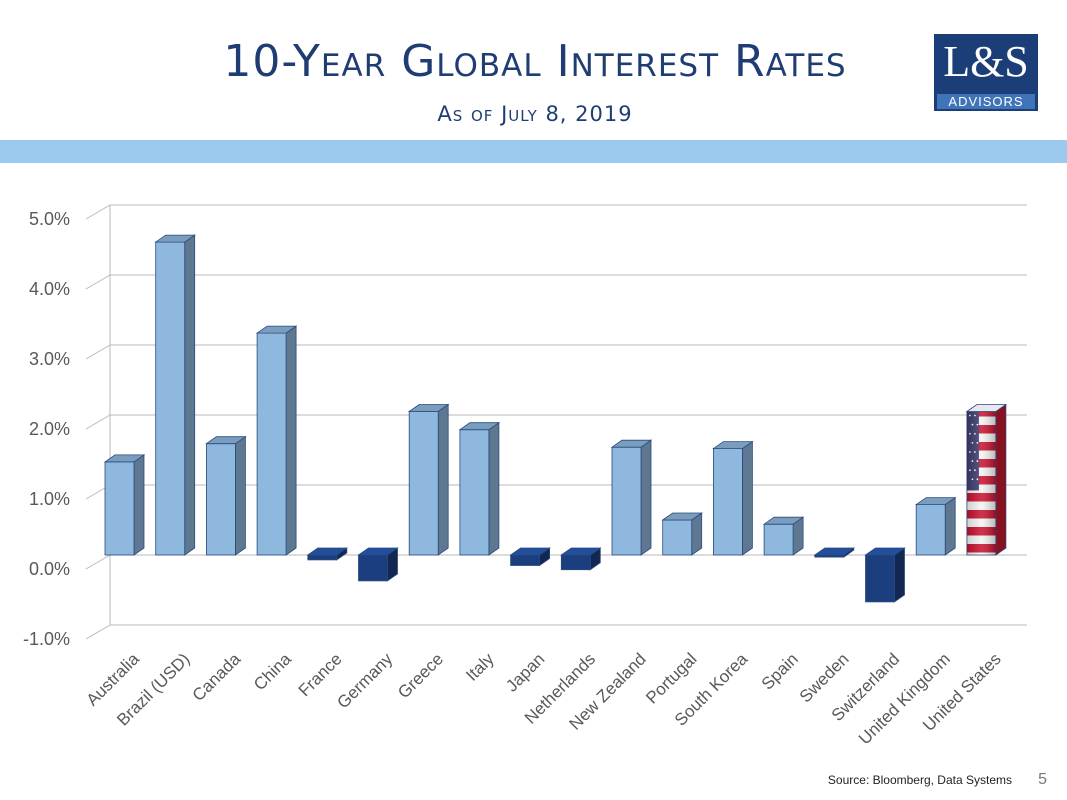 Image resolution: width=1067 pixels, height=800 pixels. What do you see at coordinates (480, 667) in the screenshot?
I see `x-category-label: Italy` at bounding box center [480, 667].